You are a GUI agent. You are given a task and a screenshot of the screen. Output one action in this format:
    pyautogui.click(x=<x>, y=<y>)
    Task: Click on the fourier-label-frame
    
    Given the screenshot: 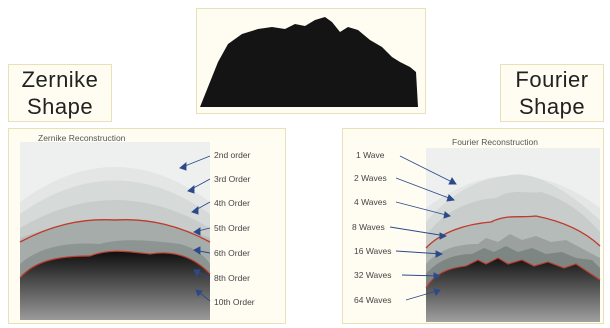 What is the action you would take?
    pyautogui.click(x=552, y=93)
    